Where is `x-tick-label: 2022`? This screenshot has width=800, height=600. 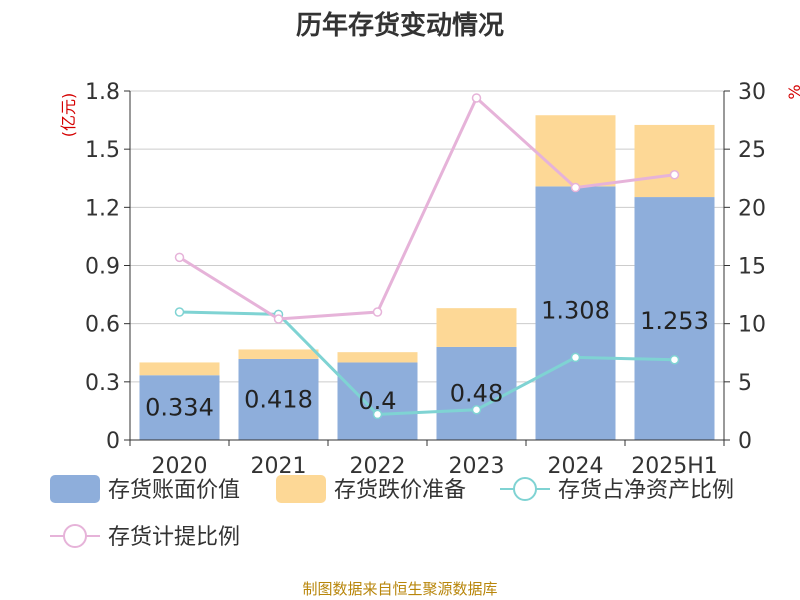
x-tick-label: 2022 is located at coordinates (378, 466).